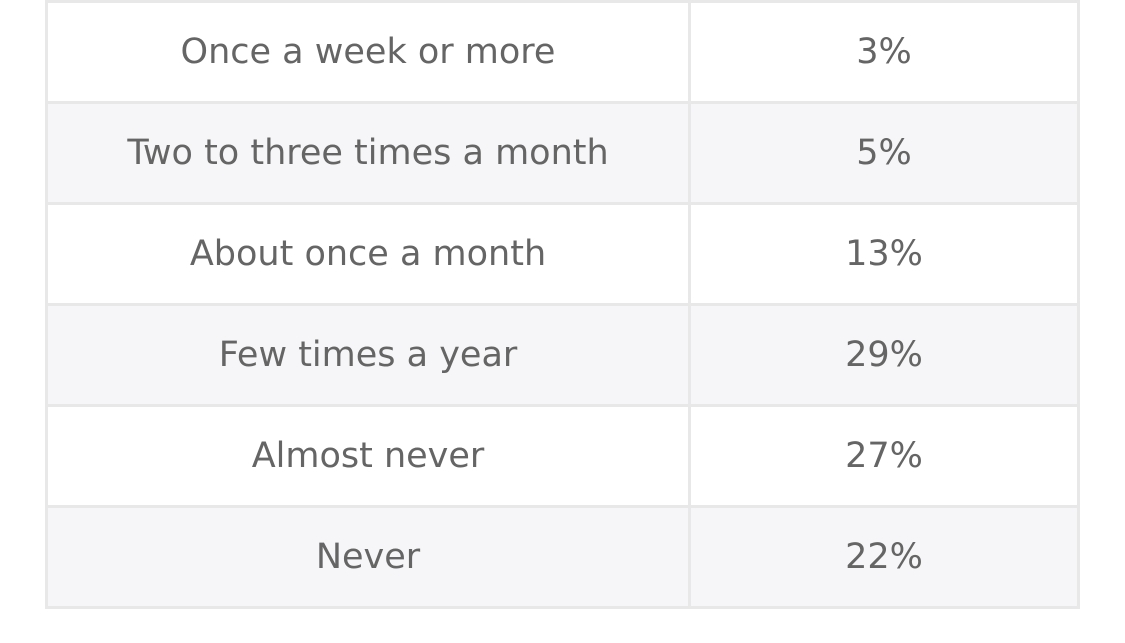 The image size is (1125, 643). I want to click on table-row: Once a week or more 3%, so click(562, 52).